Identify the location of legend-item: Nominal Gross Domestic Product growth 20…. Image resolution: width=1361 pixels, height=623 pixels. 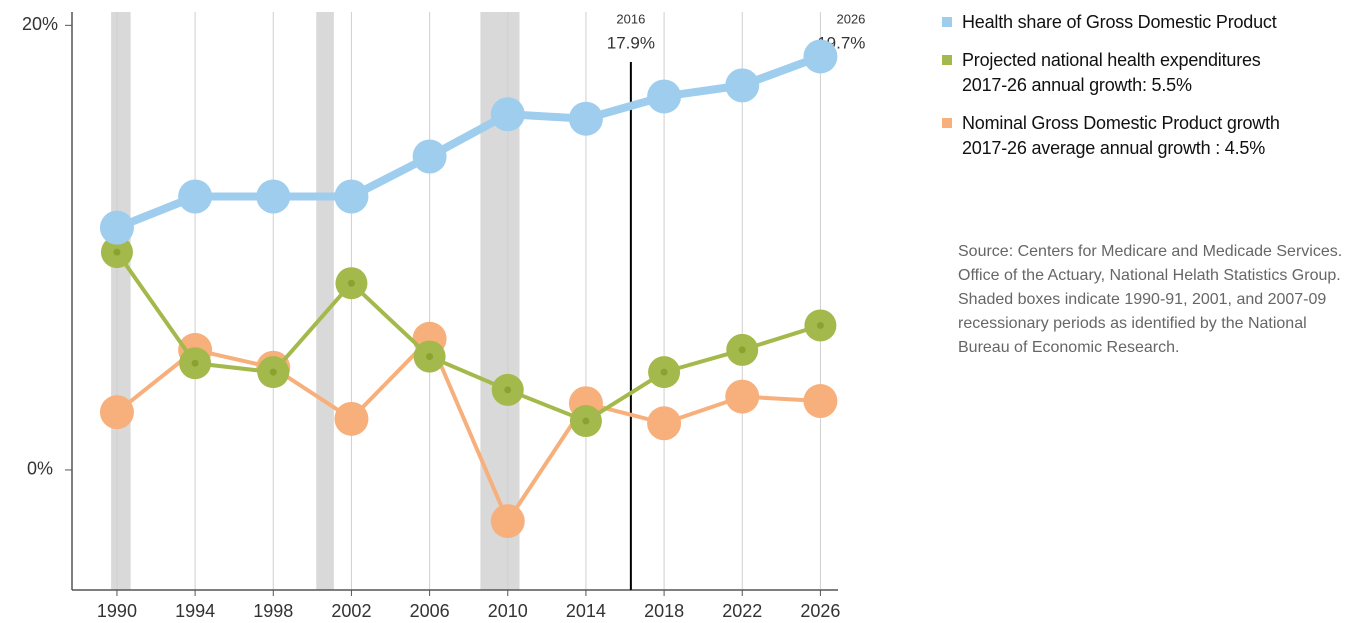
(1147, 136).